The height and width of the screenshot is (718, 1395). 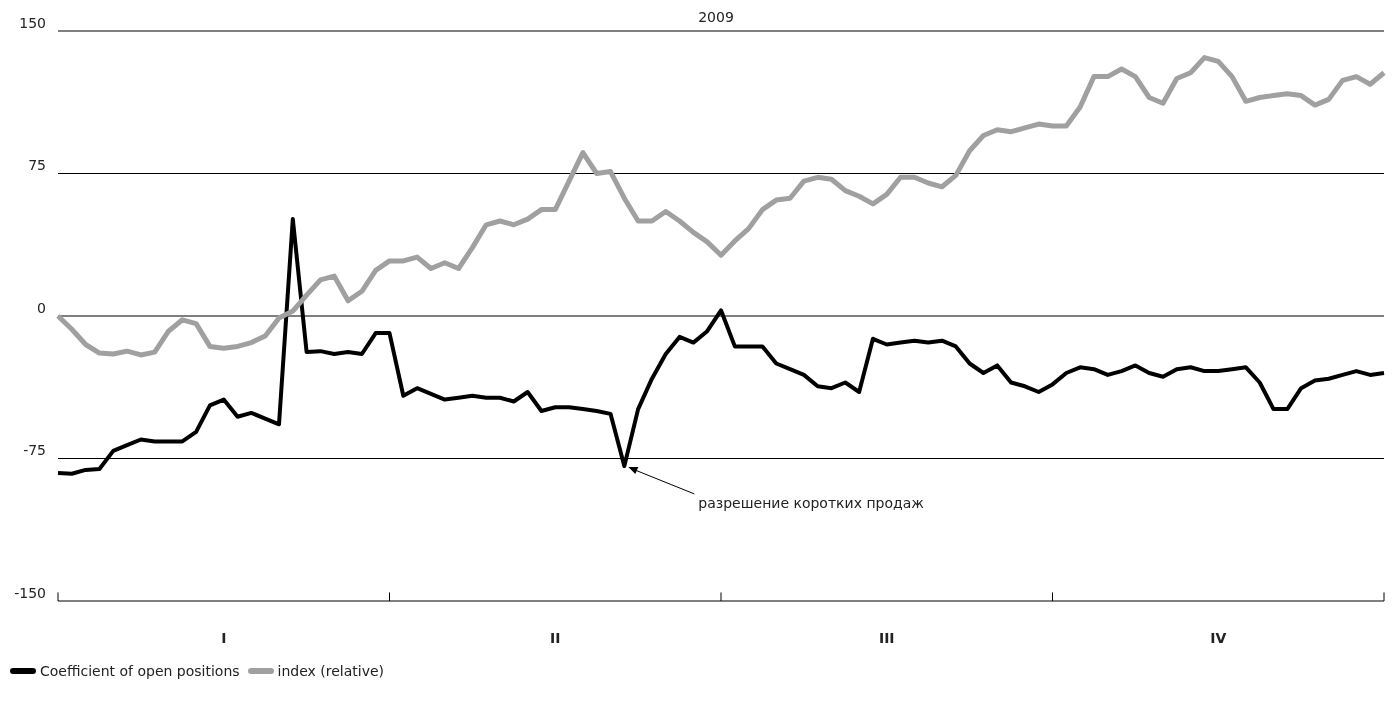 I want to click on legend-label: index (relative), so click(x=330, y=671).